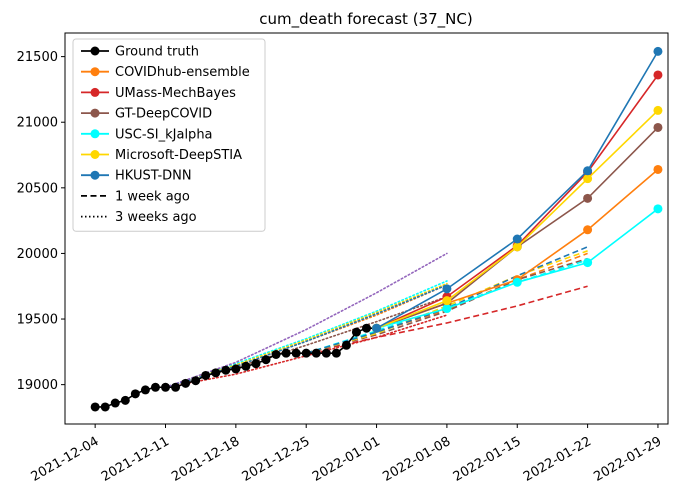 This screenshot has width=688, height=496. I want to click on y-tick-label: 19500, so click(37, 320).